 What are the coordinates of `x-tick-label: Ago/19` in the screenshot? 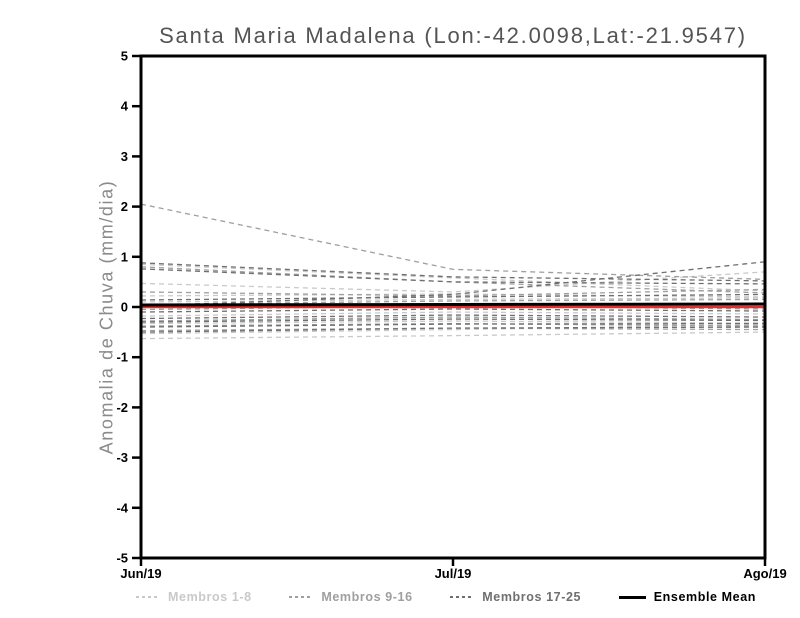 It's located at (764, 573).